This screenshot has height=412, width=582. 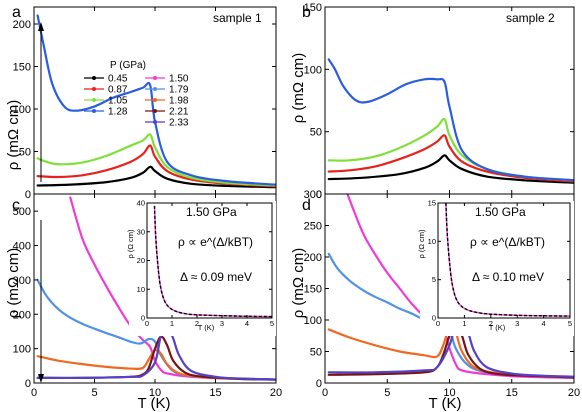 What do you see at coordinates (325, 393) in the screenshot?
I see `x-tick-label-d: 0` at bounding box center [325, 393].